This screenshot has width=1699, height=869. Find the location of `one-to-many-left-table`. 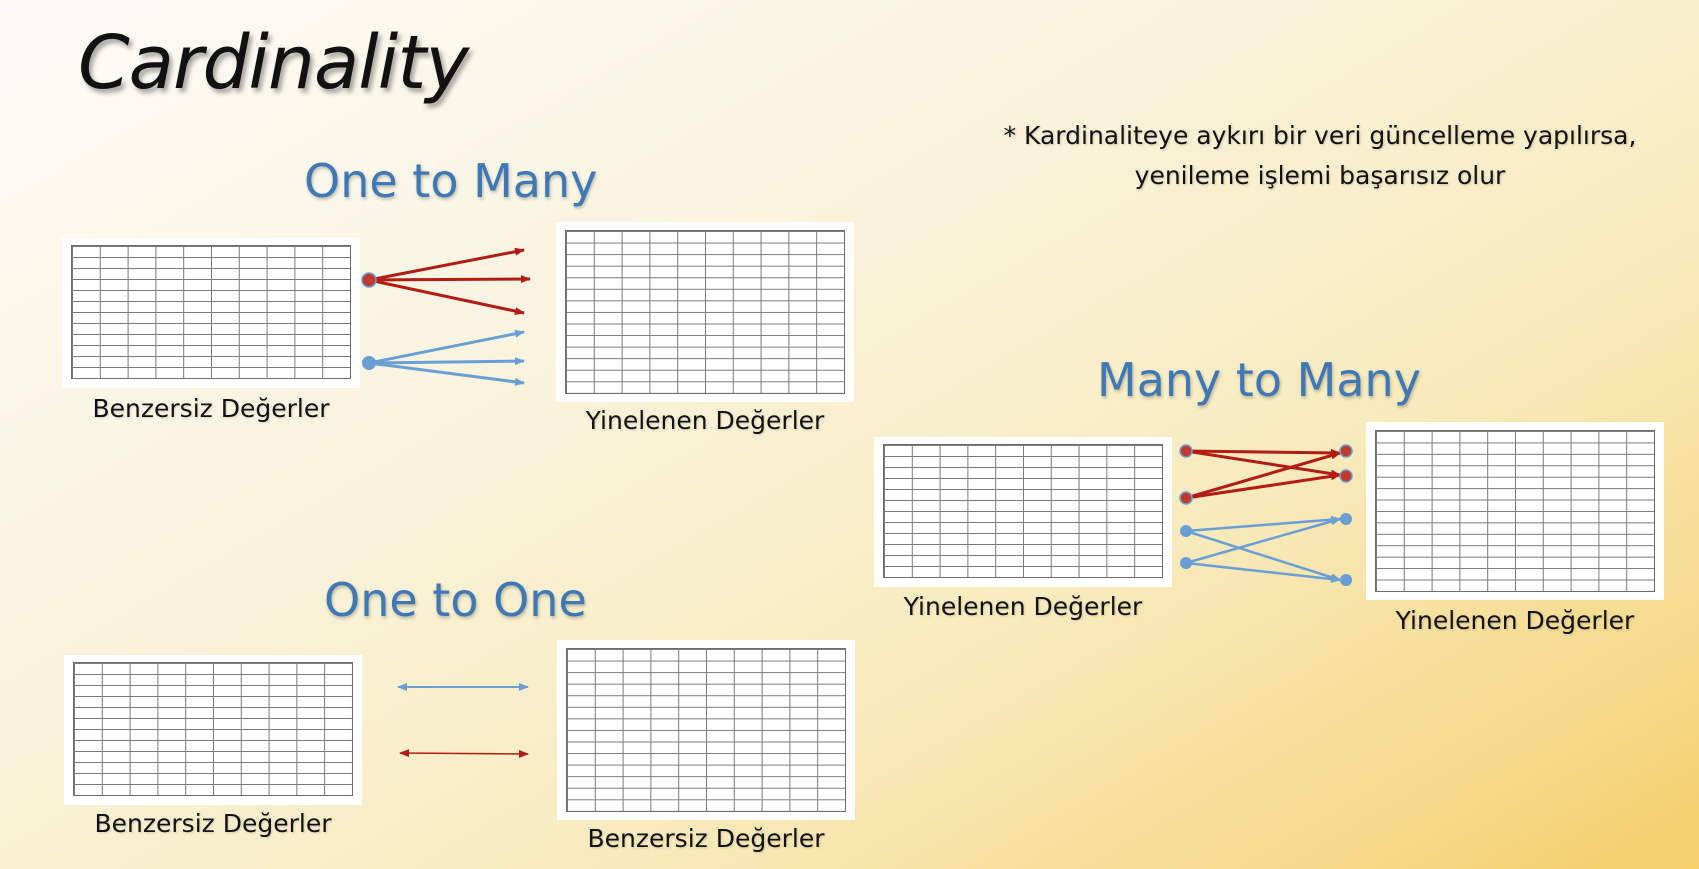

one-to-many-left-table is located at coordinates (211, 313).